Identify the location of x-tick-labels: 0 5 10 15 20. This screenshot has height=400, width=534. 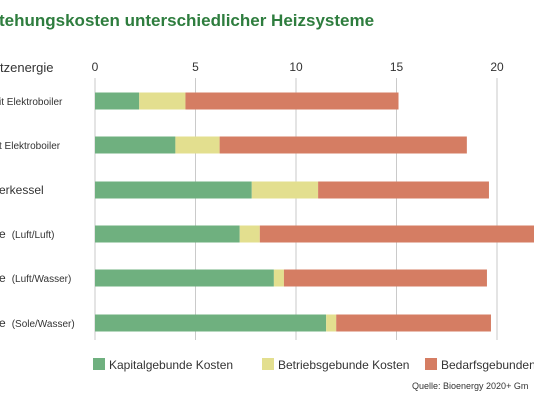
(298, 67).